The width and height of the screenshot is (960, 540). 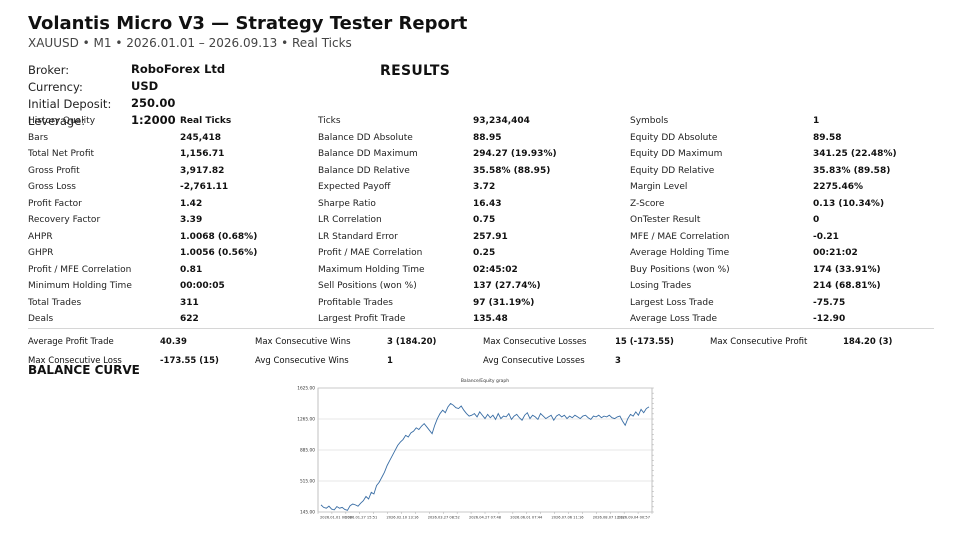 What do you see at coordinates (368, 154) in the screenshot?
I see `metric-label: Balance DD Maximum` at bounding box center [368, 154].